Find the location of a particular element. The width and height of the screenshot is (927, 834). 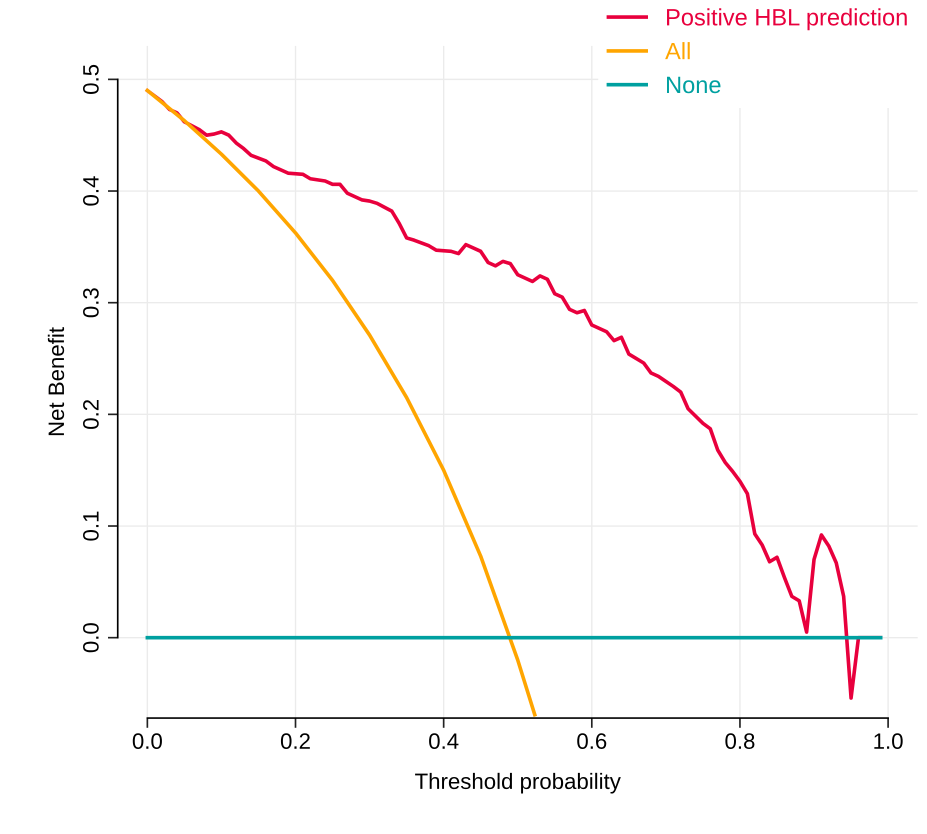

x-tick-label: 0.0 is located at coordinates (147, 741).